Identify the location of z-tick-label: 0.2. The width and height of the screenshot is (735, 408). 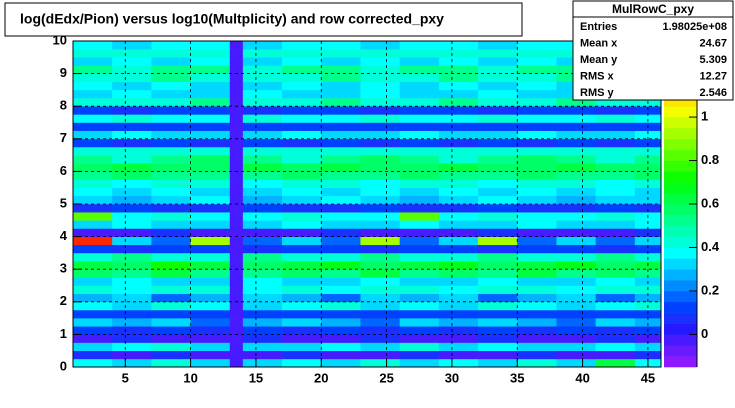
(710, 289).